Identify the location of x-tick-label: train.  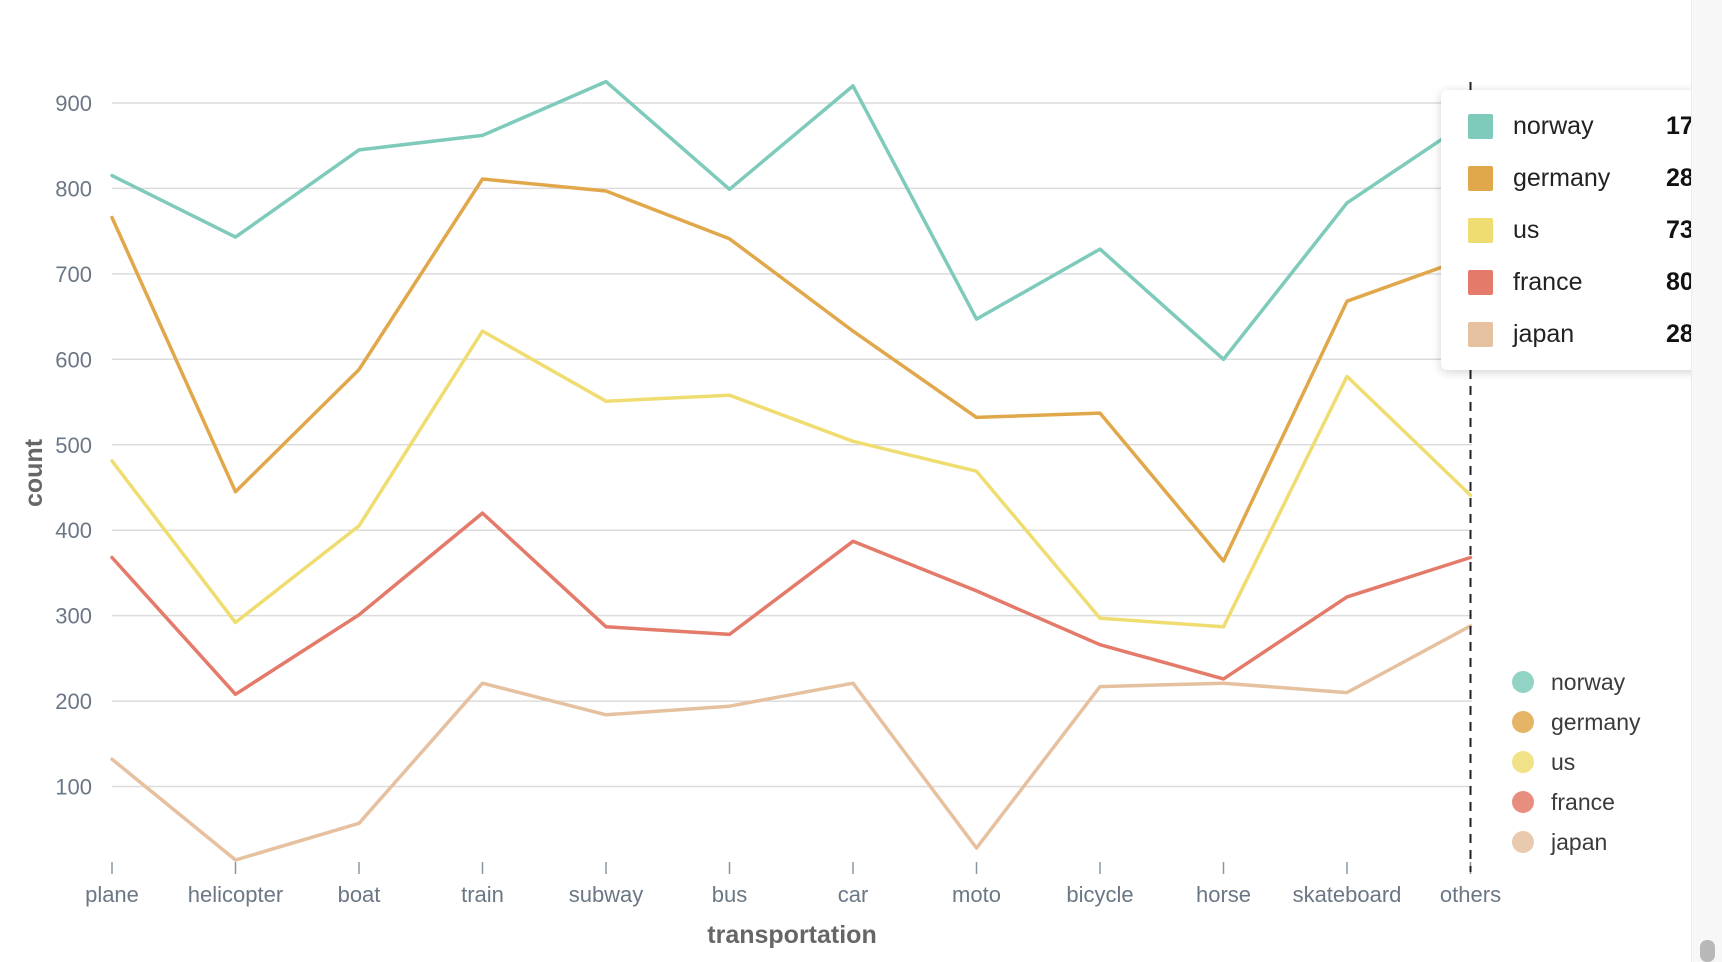
(482, 894).